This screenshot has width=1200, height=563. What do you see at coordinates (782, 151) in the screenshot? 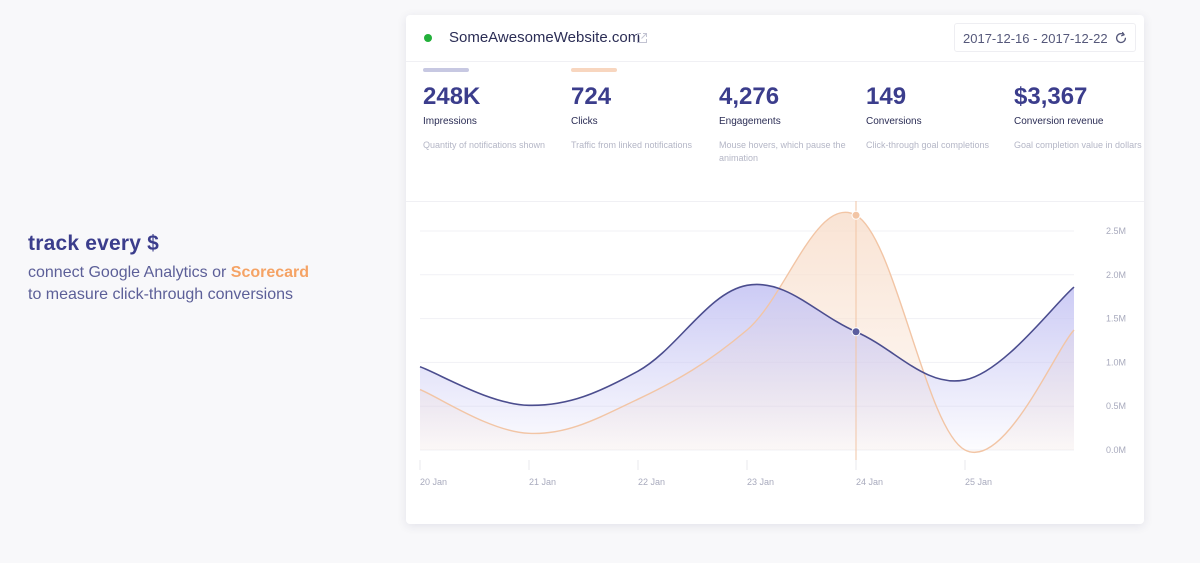
I see `metric-description: Mouse hovers, which pause the animation` at bounding box center [782, 151].